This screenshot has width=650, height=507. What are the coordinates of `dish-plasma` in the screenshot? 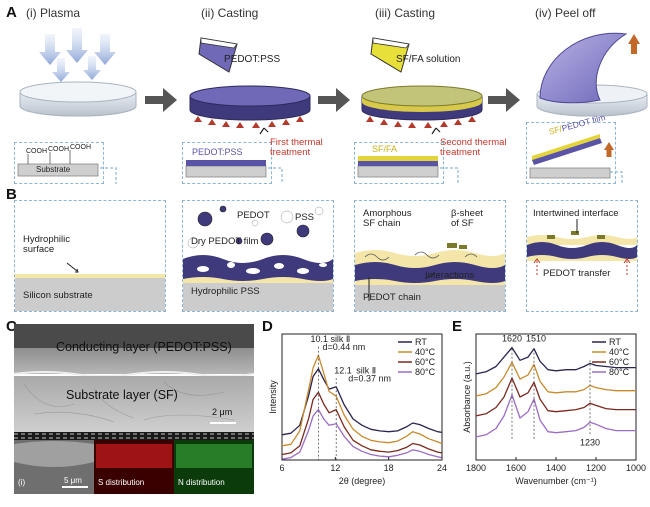 It's located at (78, 99).